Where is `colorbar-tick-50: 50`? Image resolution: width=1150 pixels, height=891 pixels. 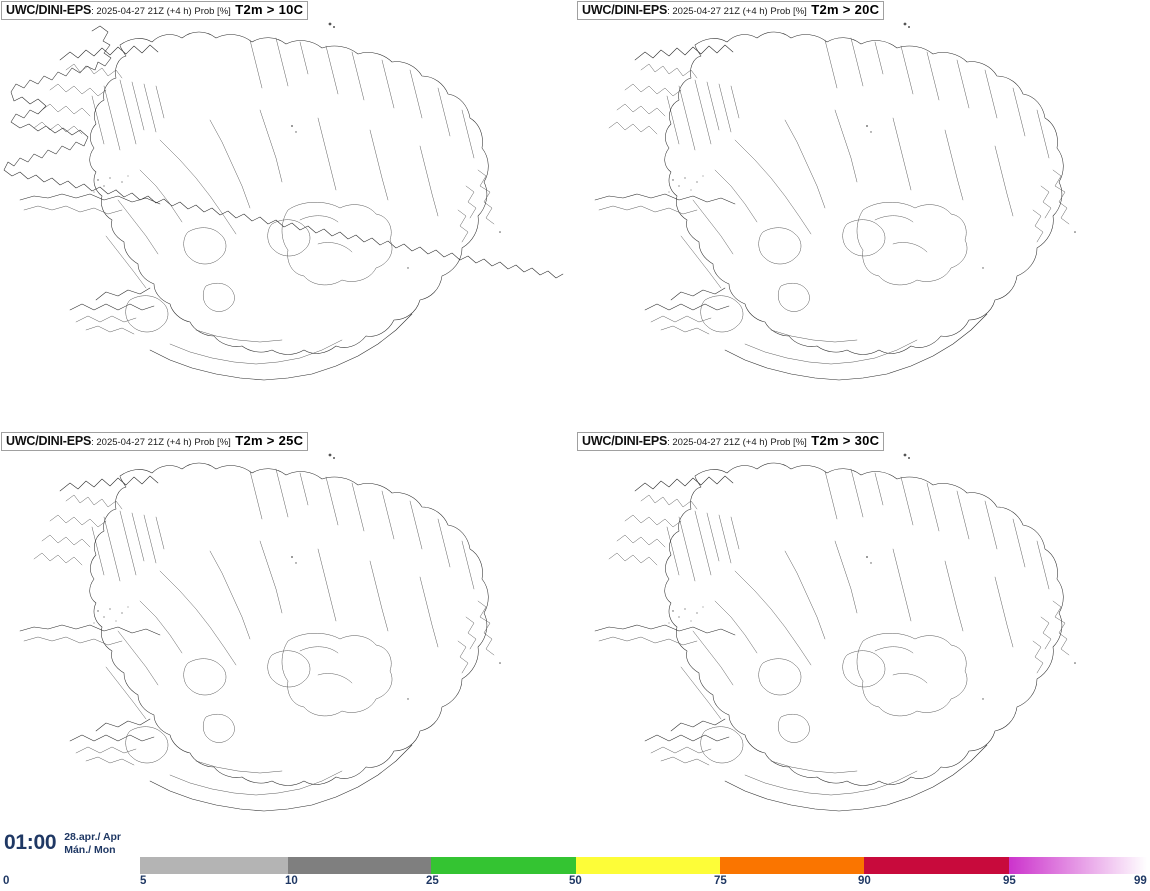
colorbar-tick-50: 50 is located at coordinates (575, 881).